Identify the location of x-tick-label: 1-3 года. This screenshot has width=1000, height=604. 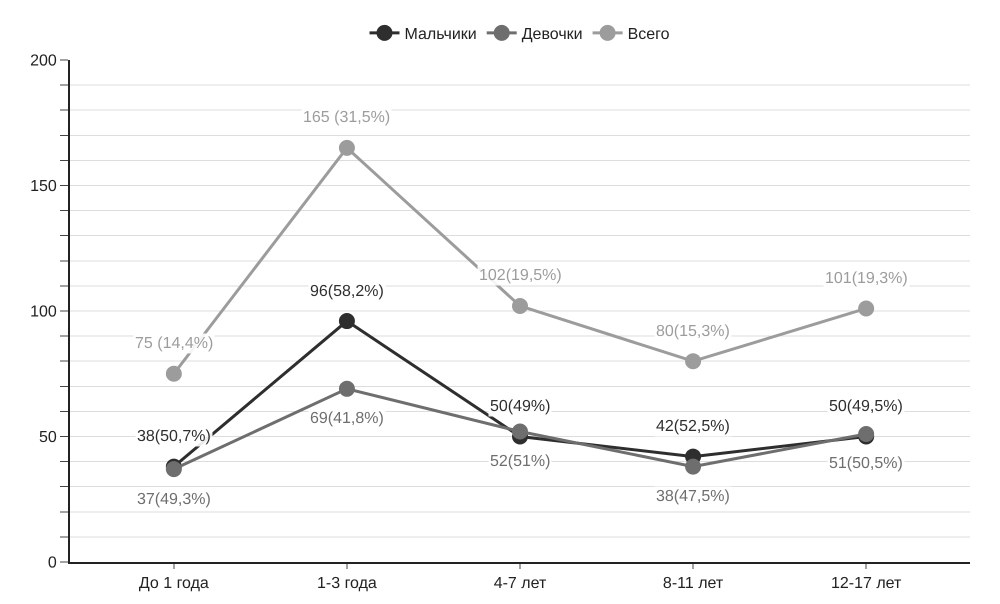
(347, 583).